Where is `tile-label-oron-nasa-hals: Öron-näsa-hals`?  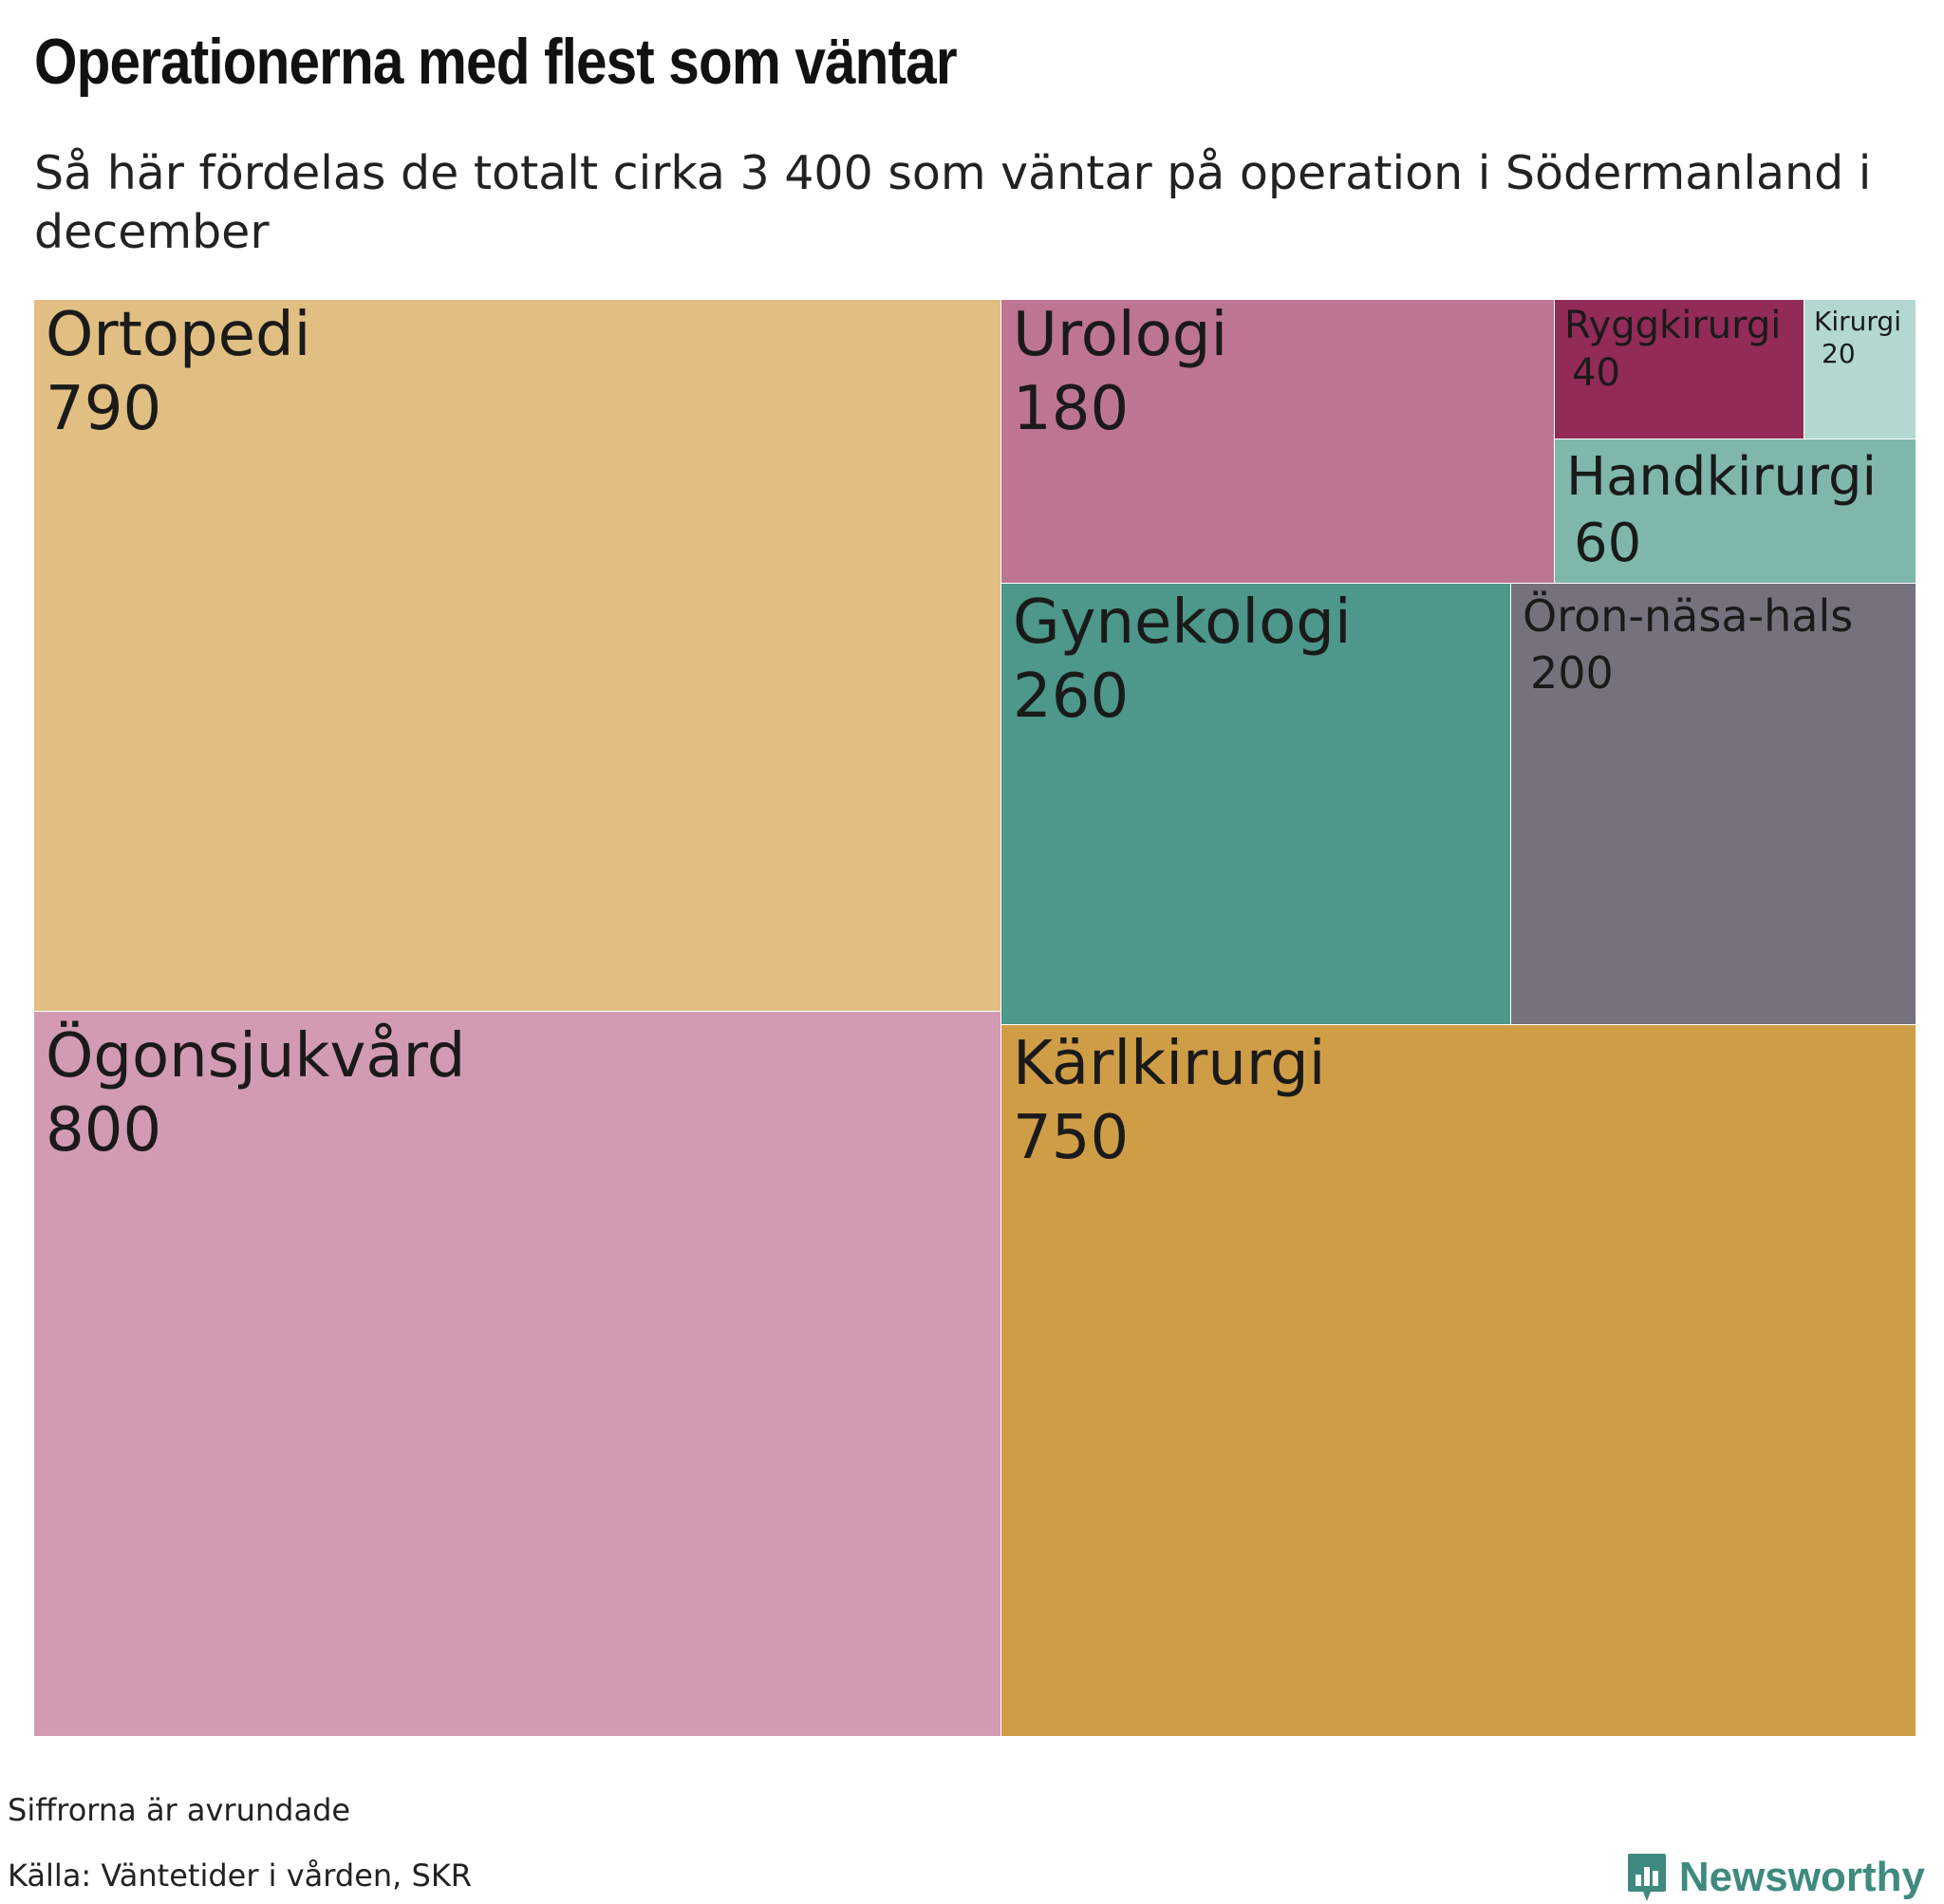
tile-label-oron-nasa-hals: Öron-näsa-hals is located at coordinates (1688, 616).